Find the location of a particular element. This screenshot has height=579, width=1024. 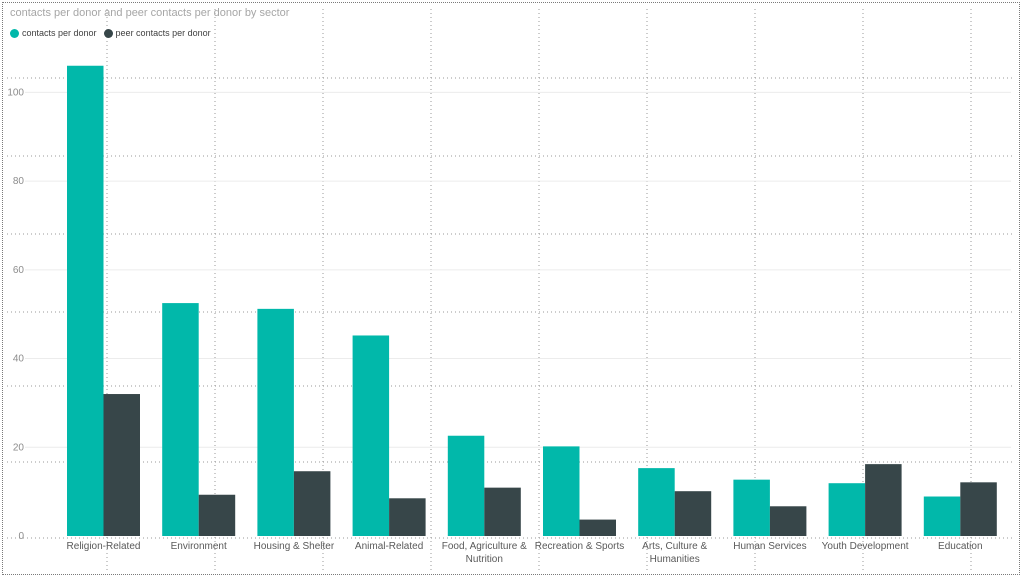

x-category-label: Housing & Shelter is located at coordinates (294, 546).